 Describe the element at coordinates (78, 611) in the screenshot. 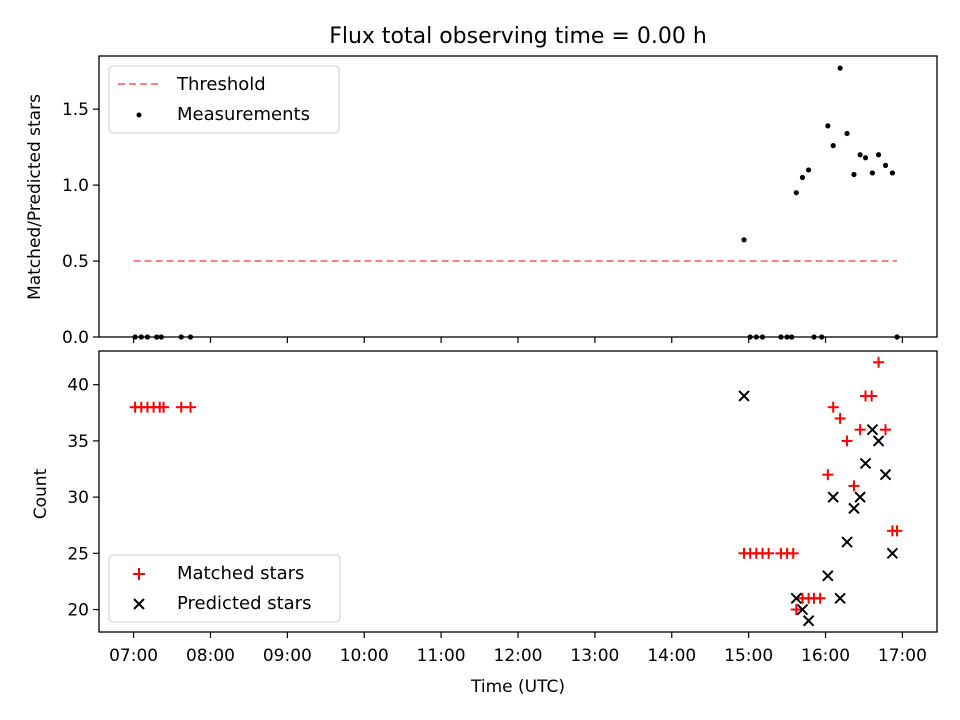

I see `y-tick-label: 20` at that location.